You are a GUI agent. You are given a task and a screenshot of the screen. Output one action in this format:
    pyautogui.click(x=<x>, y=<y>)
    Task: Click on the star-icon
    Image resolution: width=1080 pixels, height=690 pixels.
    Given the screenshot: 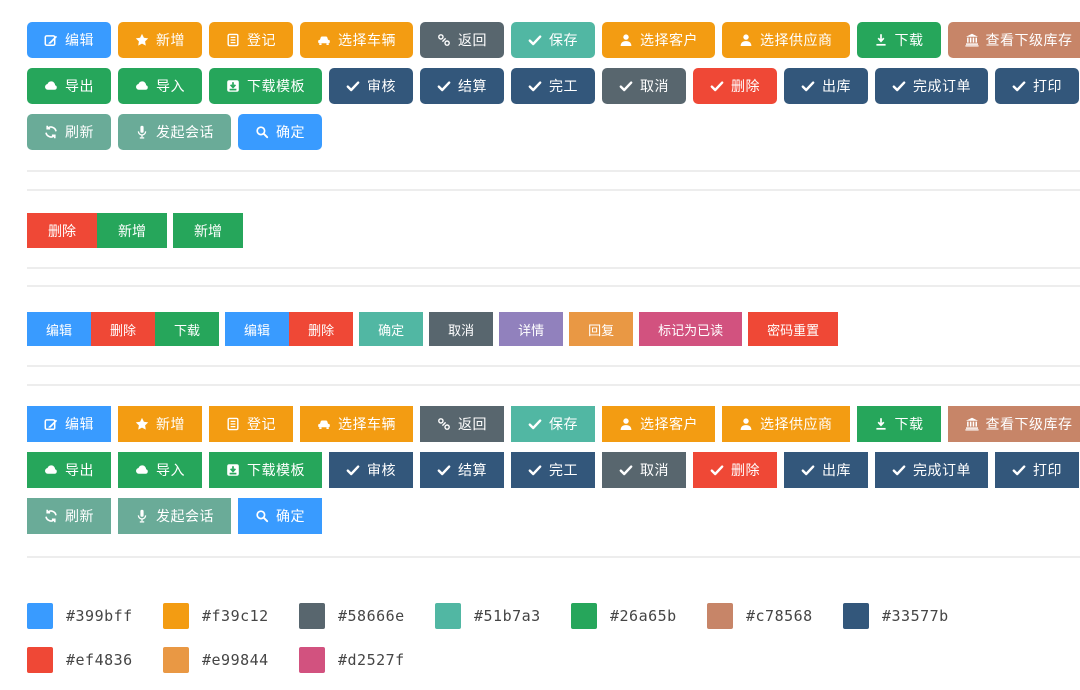 What is the action you would take?
    pyautogui.click(x=142, y=424)
    